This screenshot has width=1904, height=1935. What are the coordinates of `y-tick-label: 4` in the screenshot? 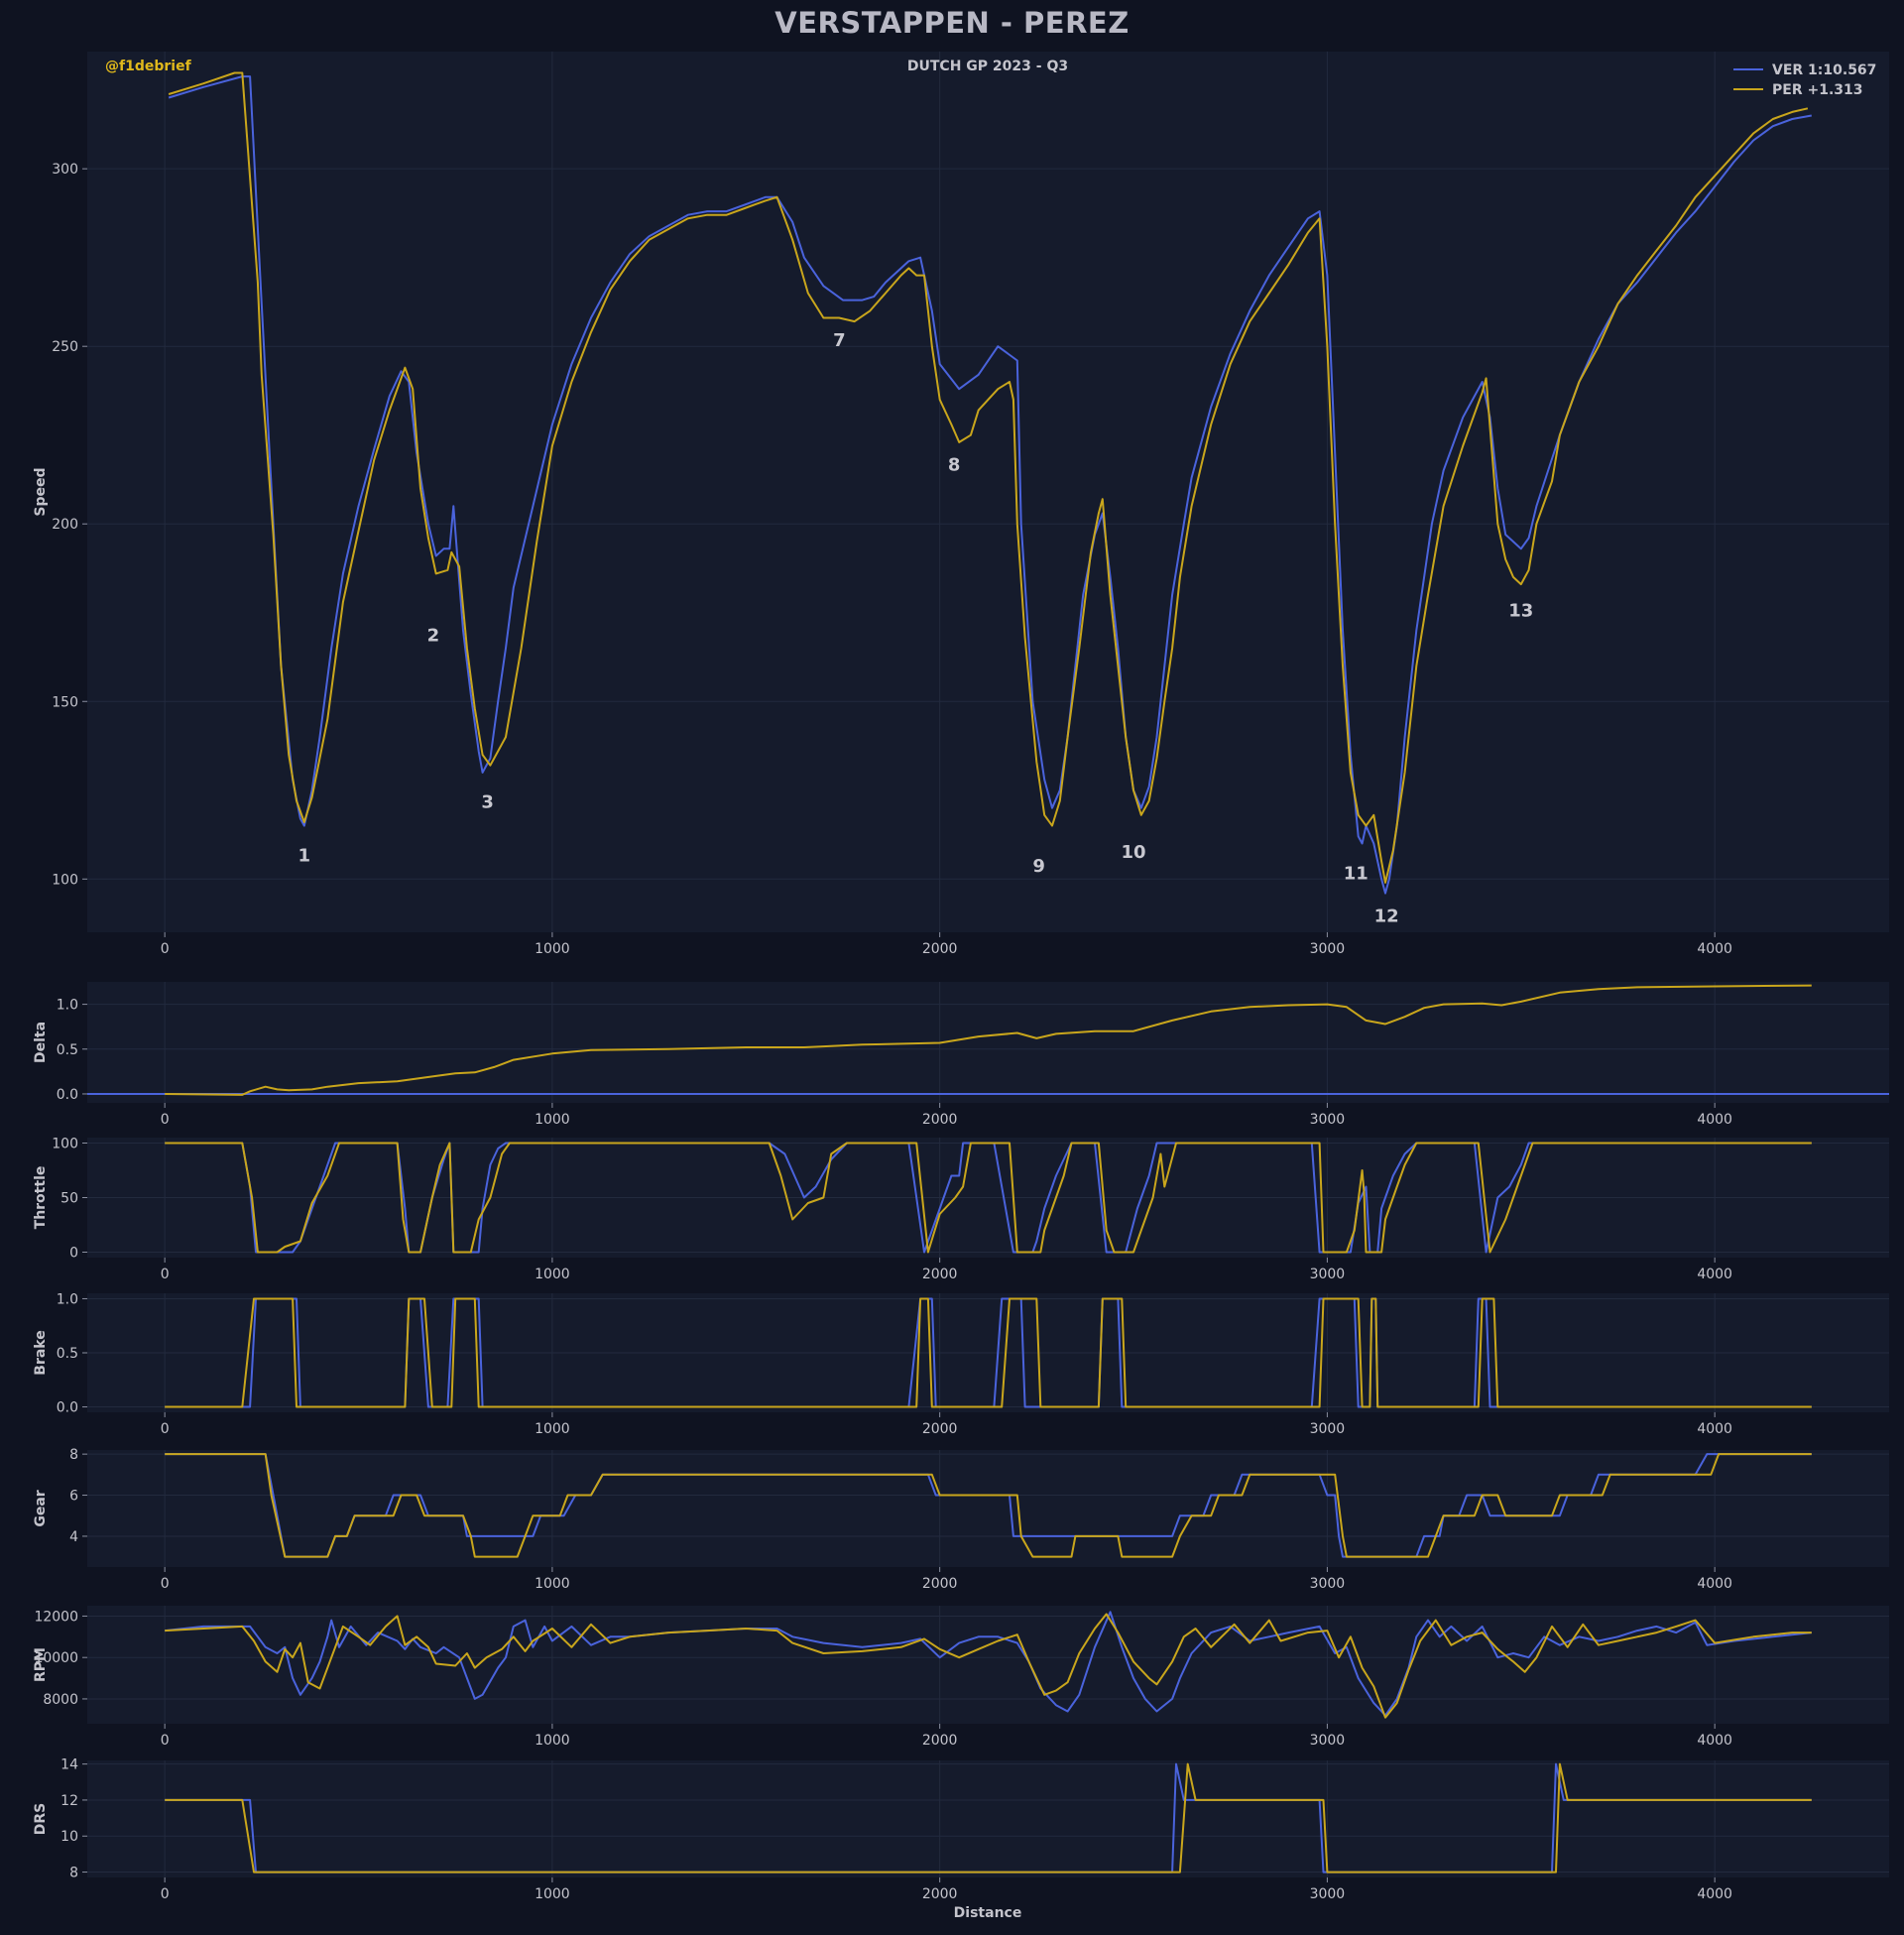 It's located at (73, 1537).